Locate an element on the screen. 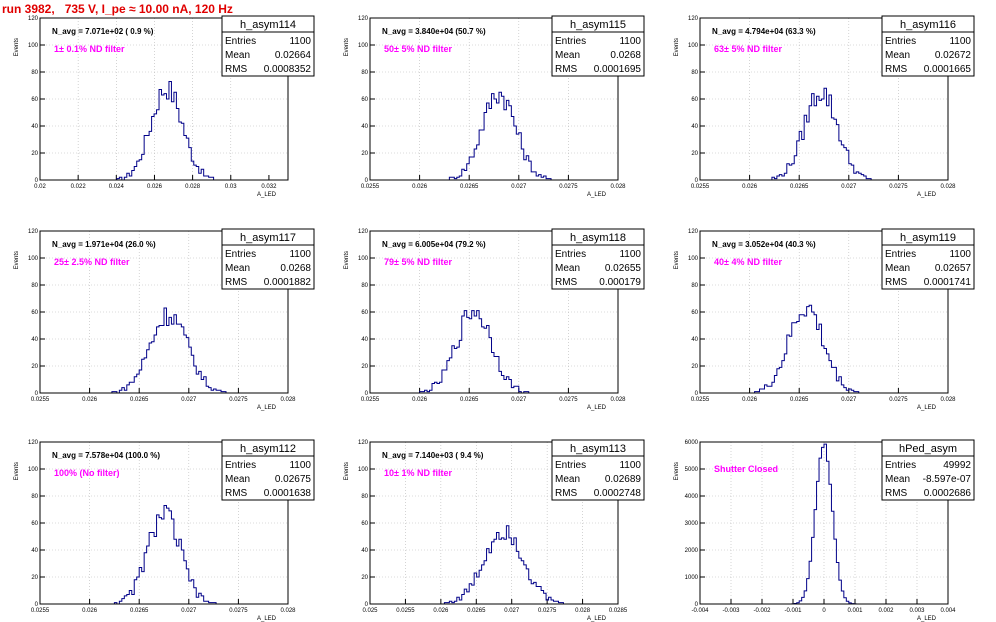  y-tick-label: 4000 is located at coordinates (692, 497).